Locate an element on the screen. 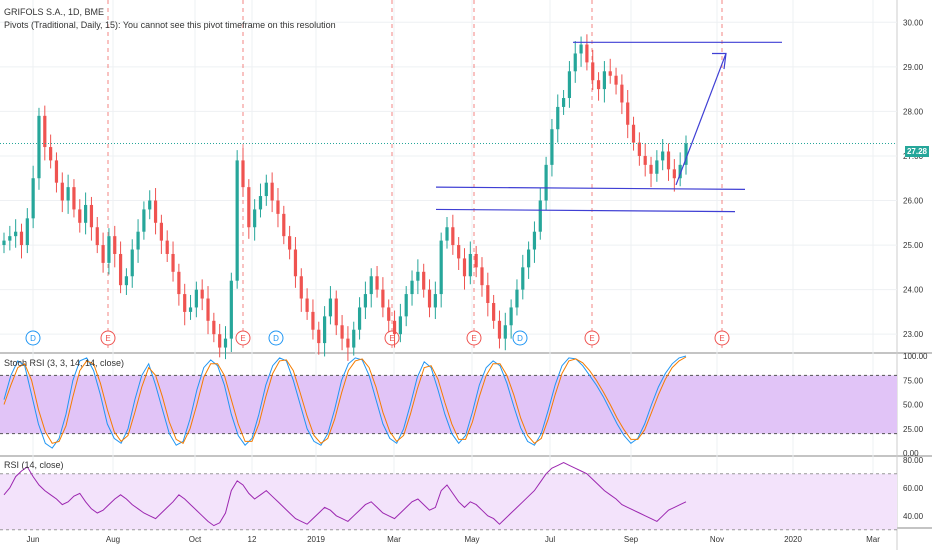 The image size is (932, 555). rsi-band is located at coordinates (448, 501).